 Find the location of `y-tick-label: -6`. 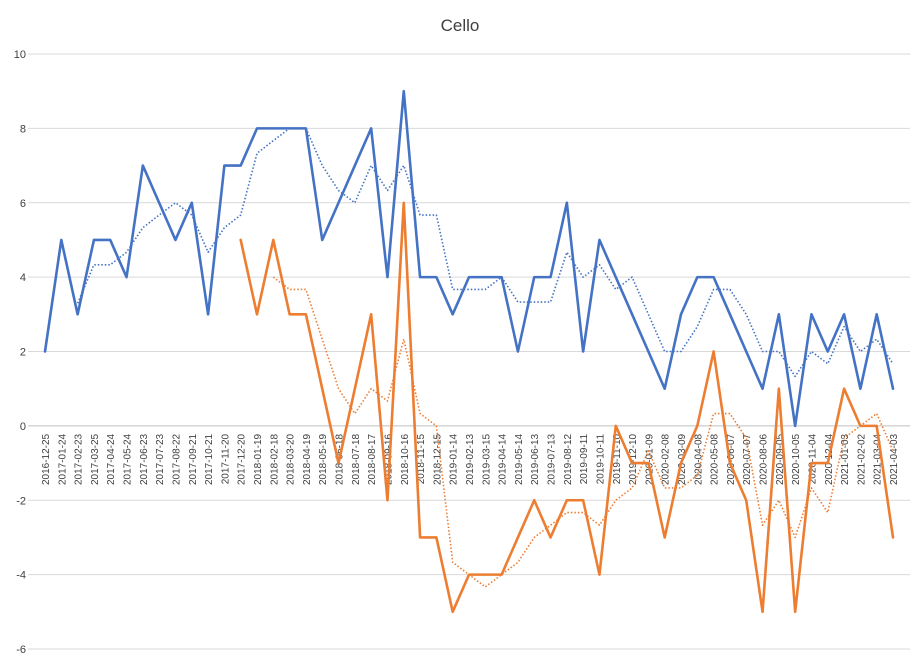

y-tick-label: -6 is located at coordinates (21, 650).